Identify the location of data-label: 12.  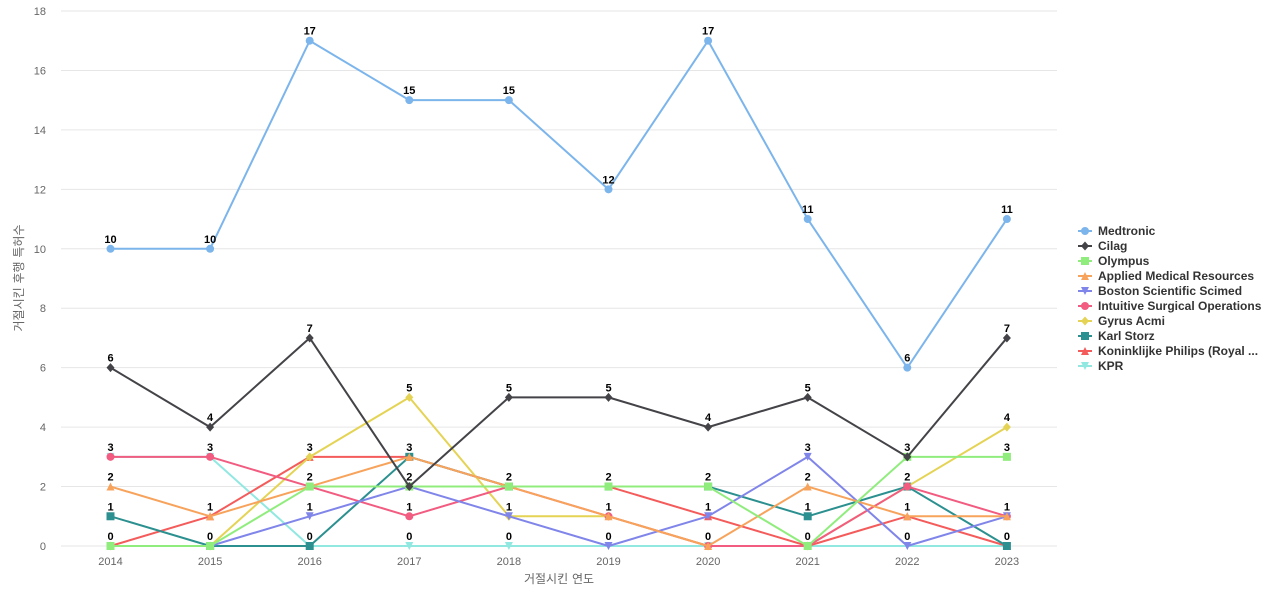
(608, 180).